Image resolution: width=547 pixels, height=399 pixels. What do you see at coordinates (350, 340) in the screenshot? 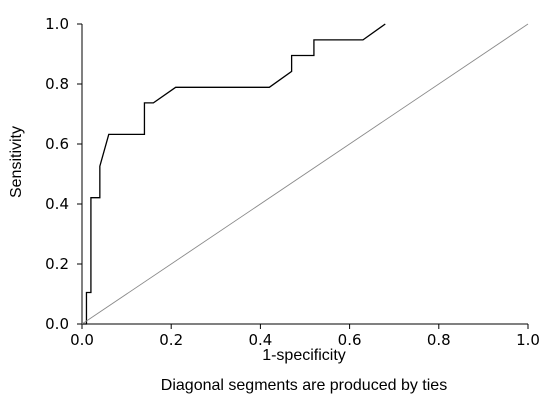
I see `x-tick-label: 0.6` at bounding box center [350, 340].